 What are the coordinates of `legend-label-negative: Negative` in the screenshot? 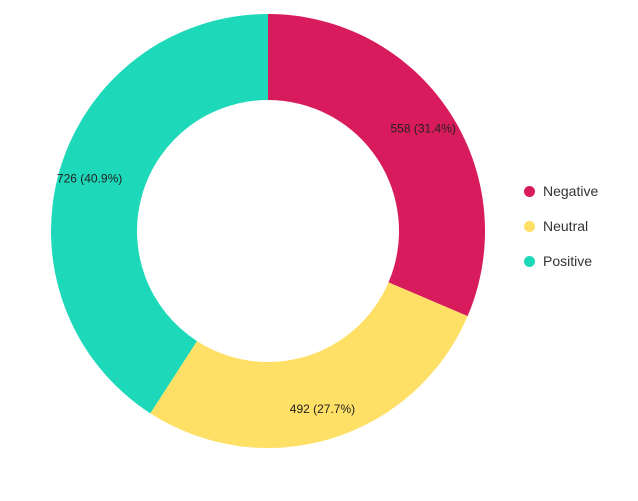 It's located at (571, 191).